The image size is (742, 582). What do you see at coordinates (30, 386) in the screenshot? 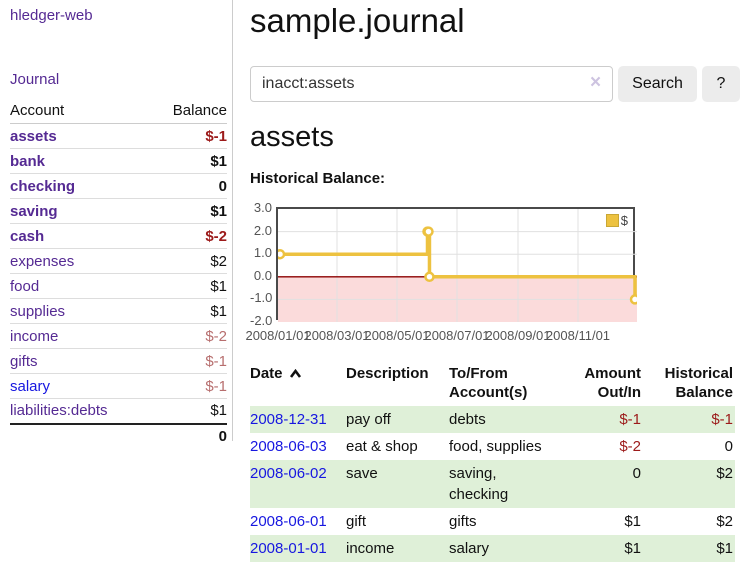
I see `sidebar-account-link: salary` at bounding box center [30, 386].